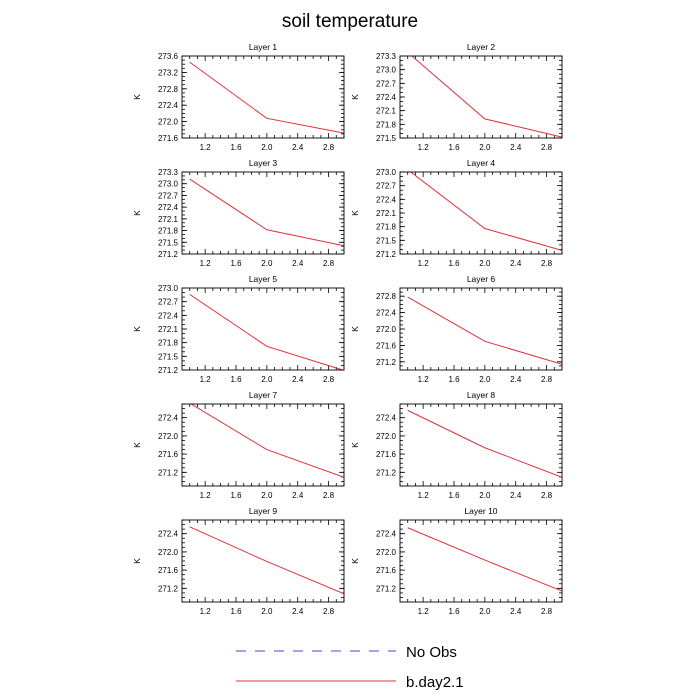 Image resolution: width=700 pixels, height=700 pixels. Describe the element at coordinates (480, 511) in the screenshot. I see `panel-title: Layer 10` at that location.